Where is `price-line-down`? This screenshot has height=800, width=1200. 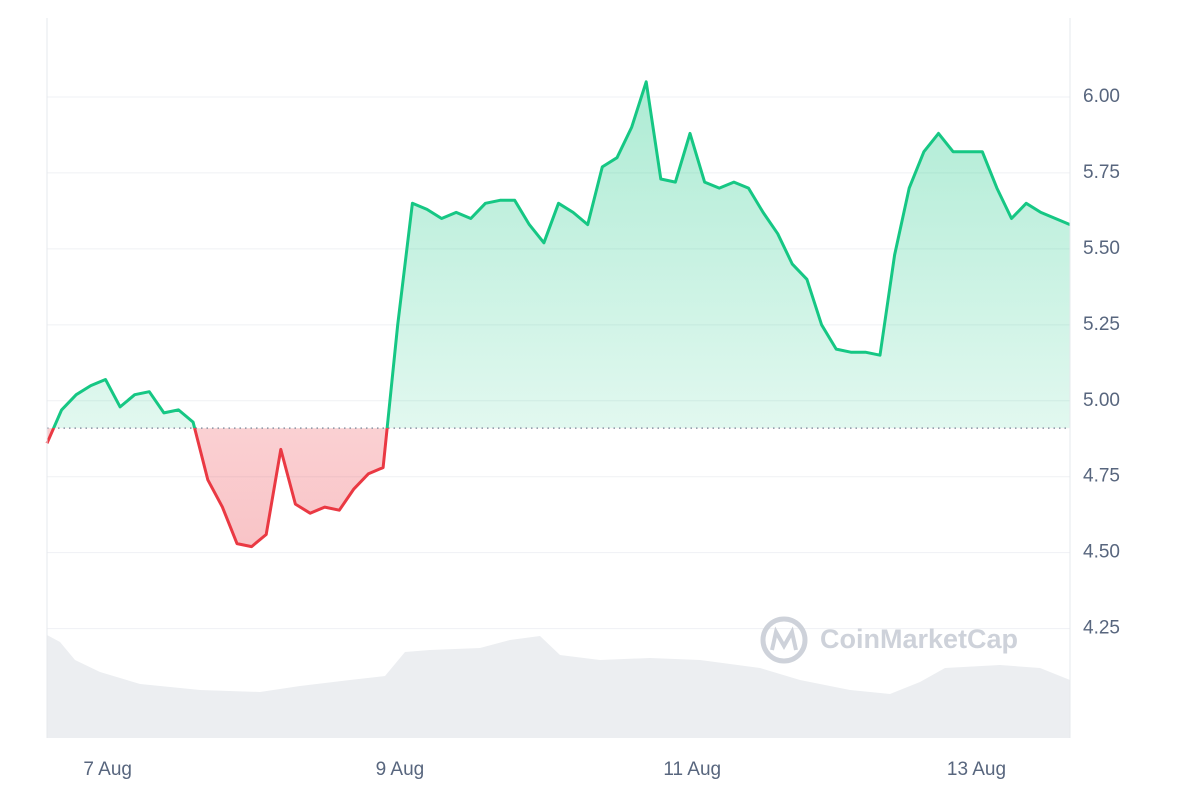
price-line-down is located at coordinates (217, 488).